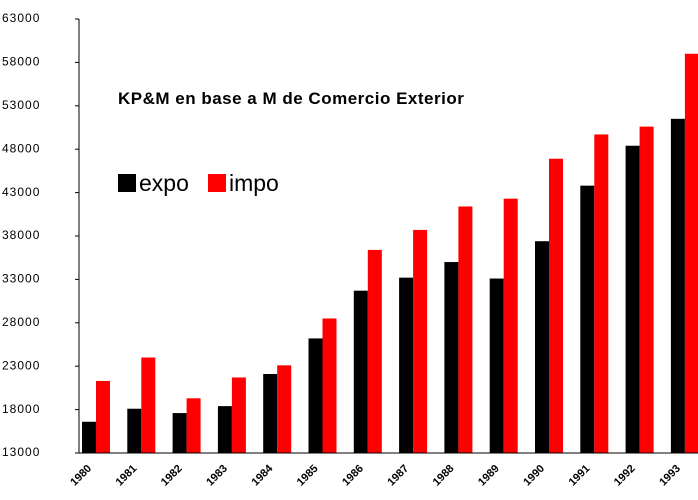 Image resolution: width=698 pixels, height=500 pixels. Describe the element at coordinates (127, 476) in the screenshot. I see `x-tick-label: 1981` at that location.